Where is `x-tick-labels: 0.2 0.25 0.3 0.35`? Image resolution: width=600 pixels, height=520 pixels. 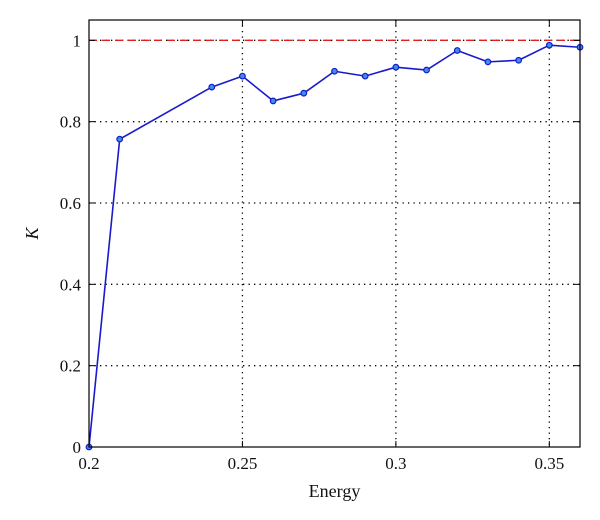
x-tick-labels: 0.2 0.25 0.3 0.35 is located at coordinates (321, 463).